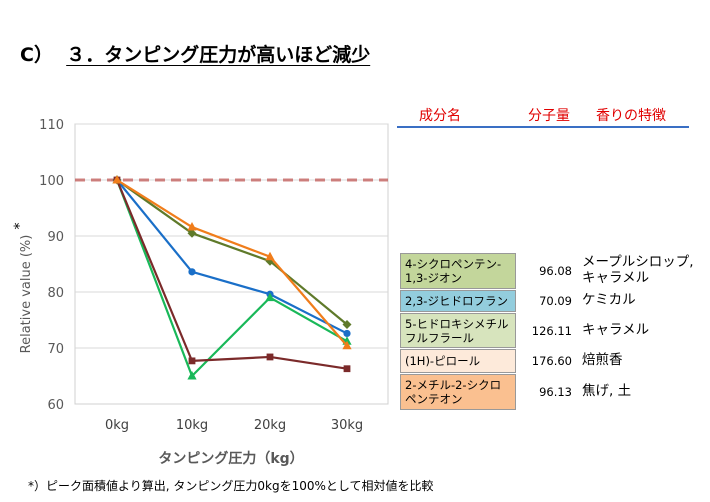  I want to click on legend-row: (1H)-ピロール 176.60 焙煎香, so click(550, 361).